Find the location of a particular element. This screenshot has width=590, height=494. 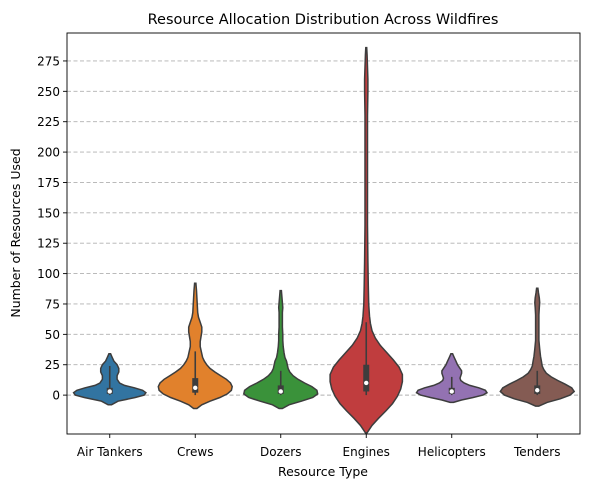

y-tick-label-250: 250 is located at coordinates (48, 92).